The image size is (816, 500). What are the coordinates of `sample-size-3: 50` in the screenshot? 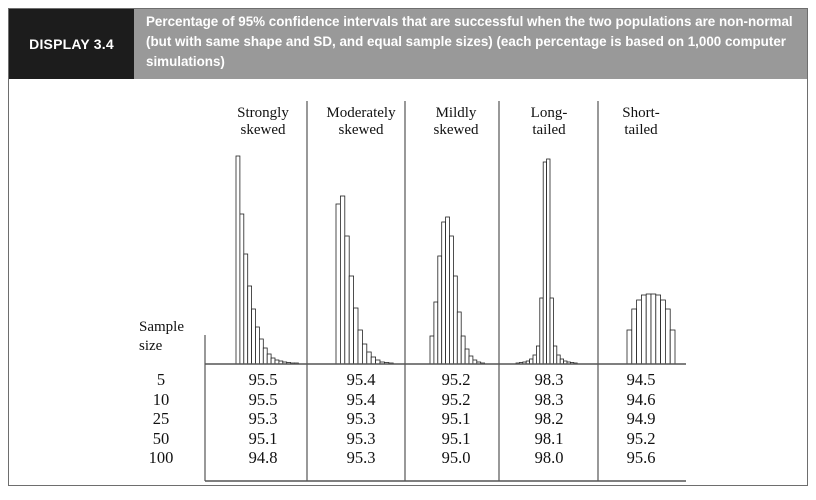 It's located at (161, 438).